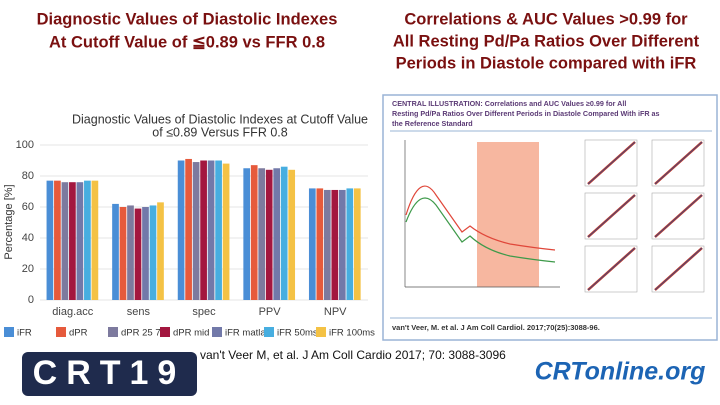  I want to click on y-tick-label: 40, so click(28, 238).